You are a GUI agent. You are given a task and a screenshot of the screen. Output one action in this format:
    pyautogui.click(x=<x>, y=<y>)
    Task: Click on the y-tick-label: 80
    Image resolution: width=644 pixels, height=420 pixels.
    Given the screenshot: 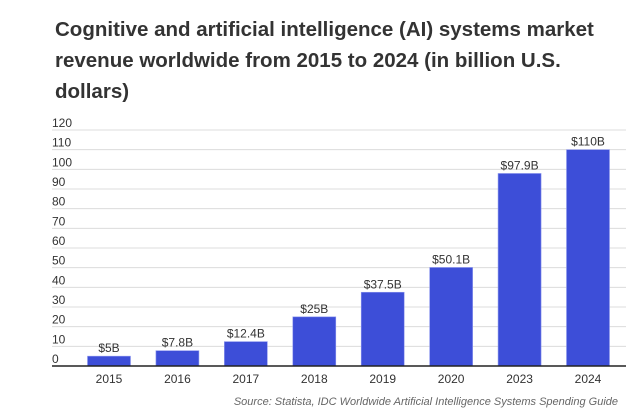 What is the action you would take?
    pyautogui.click(x=59, y=202)
    